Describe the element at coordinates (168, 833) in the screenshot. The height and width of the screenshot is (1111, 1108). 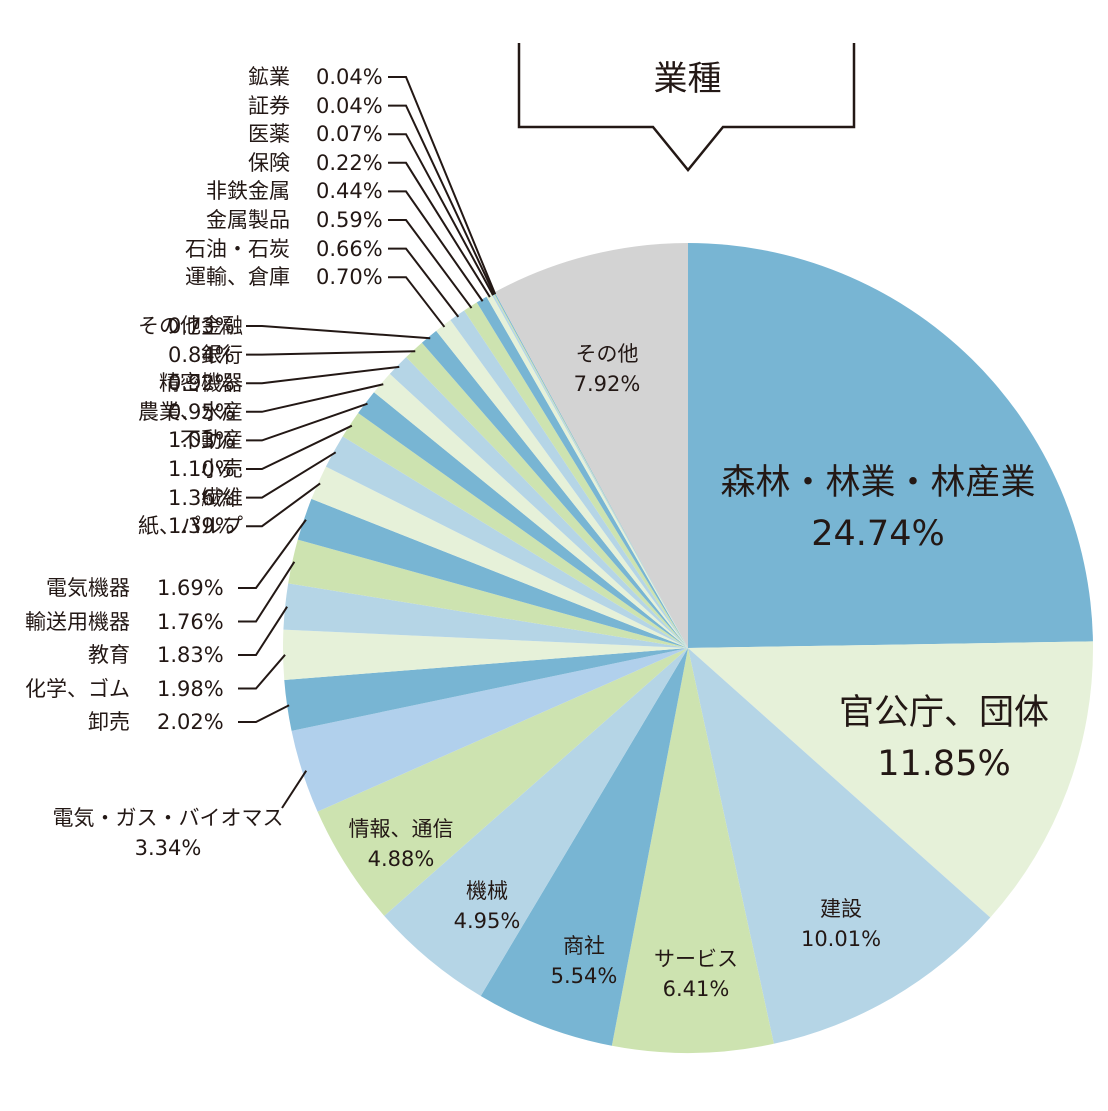
I see `label-electricity-gas-biomass: 電気・ガス・バイオマス 3.34%` at that location.